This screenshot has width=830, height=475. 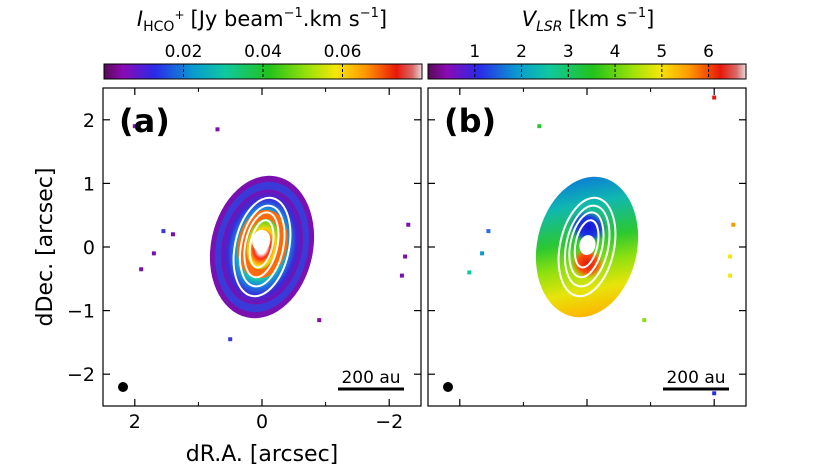 I want to click on x-tick-label: 0, so click(x=262, y=422).